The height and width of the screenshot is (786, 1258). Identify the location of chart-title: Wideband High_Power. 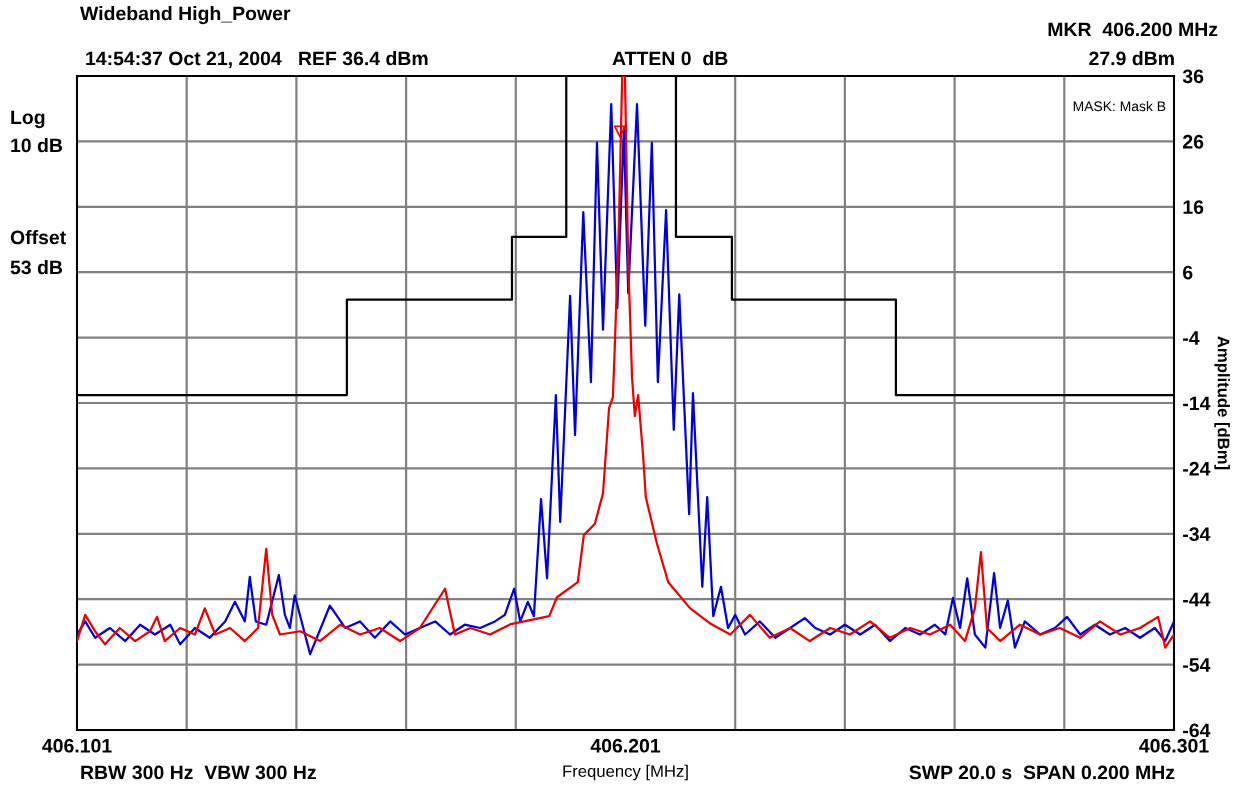
(185, 15).